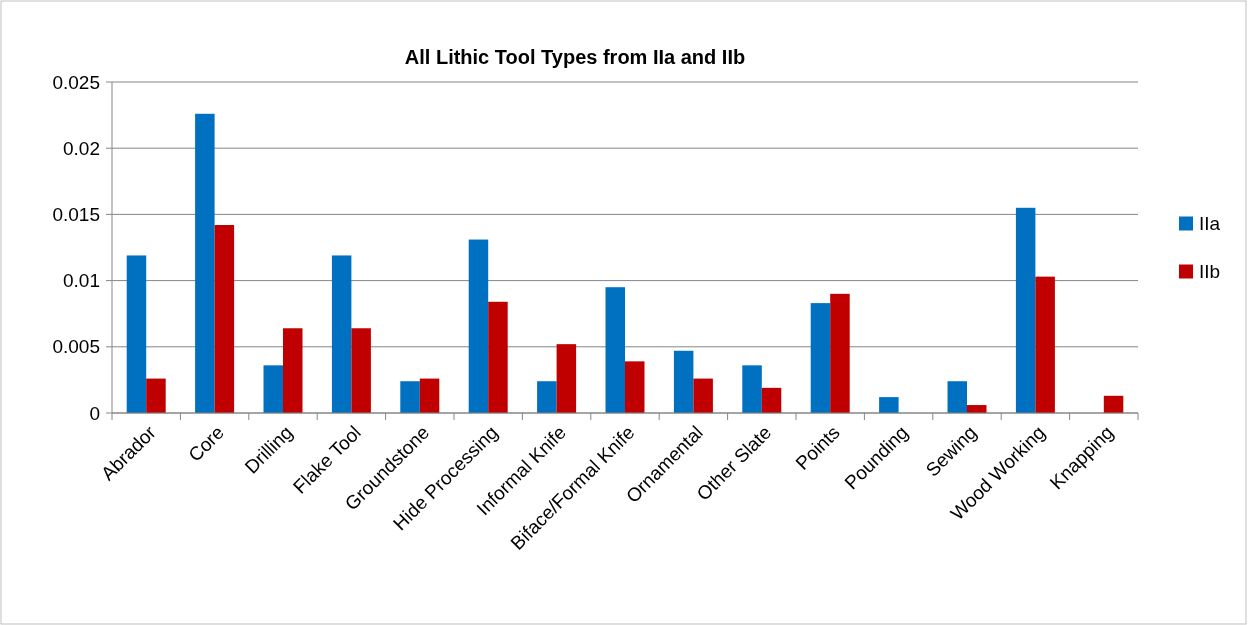 The height and width of the screenshot is (625, 1255). What do you see at coordinates (76, 82) in the screenshot?
I see `y-tick-label: 0.025` at bounding box center [76, 82].